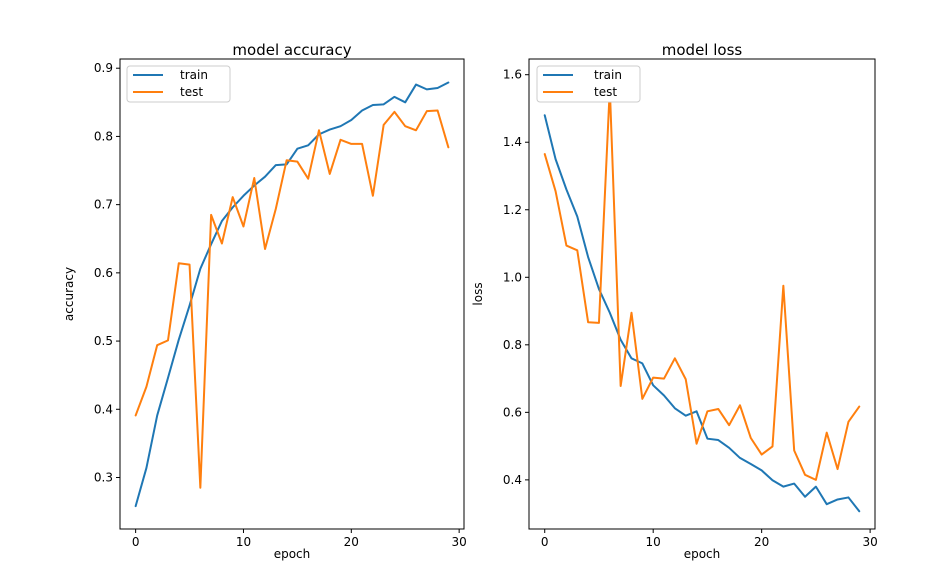 The image size is (937, 579). What do you see at coordinates (605, 92) in the screenshot?
I see `loss-legend-test-label: test` at bounding box center [605, 92].